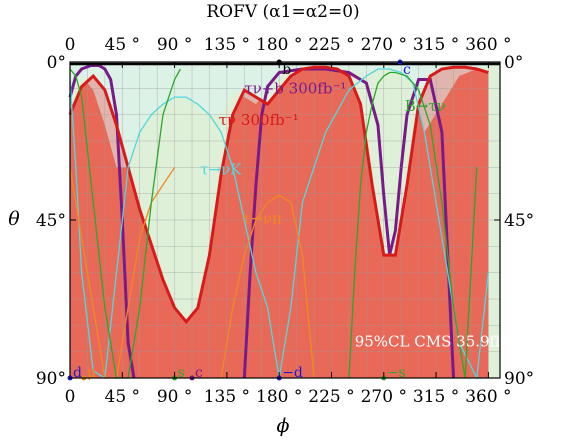  I want to click on annotation-label: B→τν, so click(425, 106).